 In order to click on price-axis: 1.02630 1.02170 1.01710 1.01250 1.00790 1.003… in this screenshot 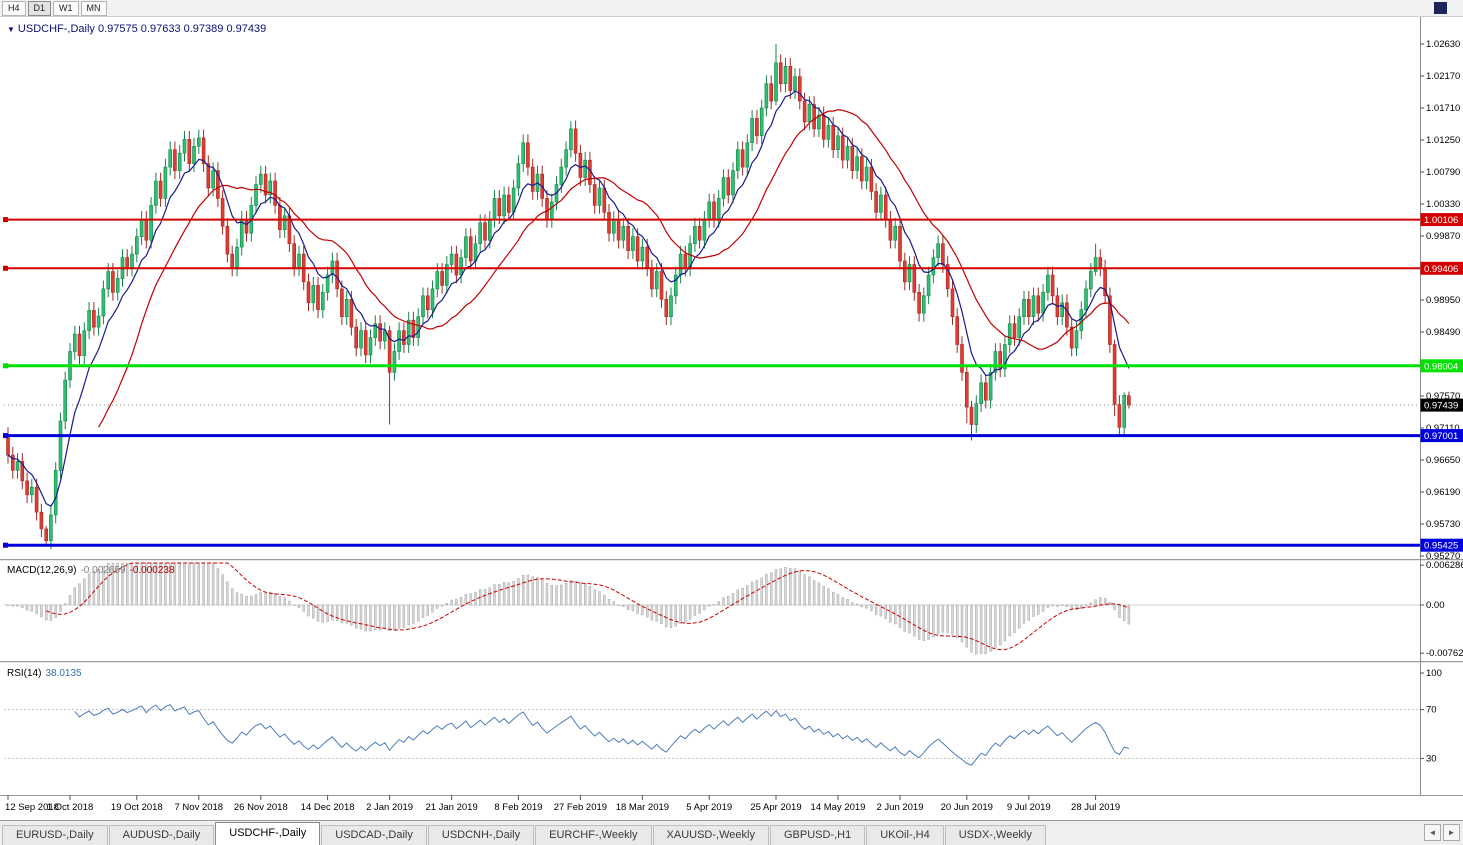, I will do `click(1440, 300)`.